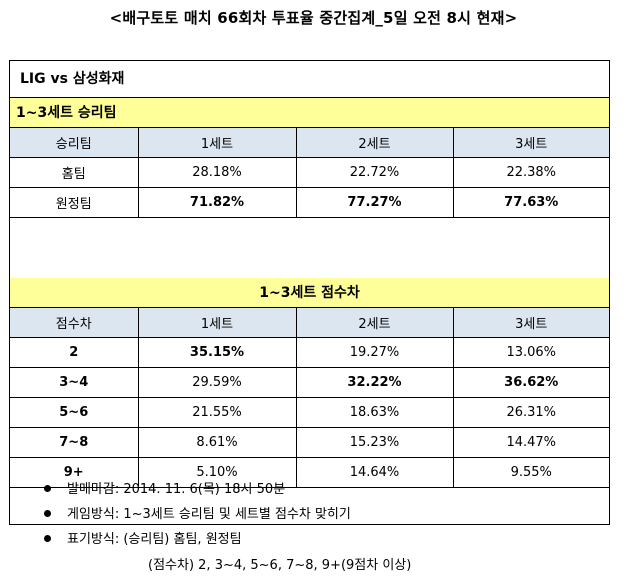 Image resolution: width=627 pixels, height=576 pixels. I want to click on table-row: 3~4 29.59% 32.22% 36.62%, so click(309, 382).